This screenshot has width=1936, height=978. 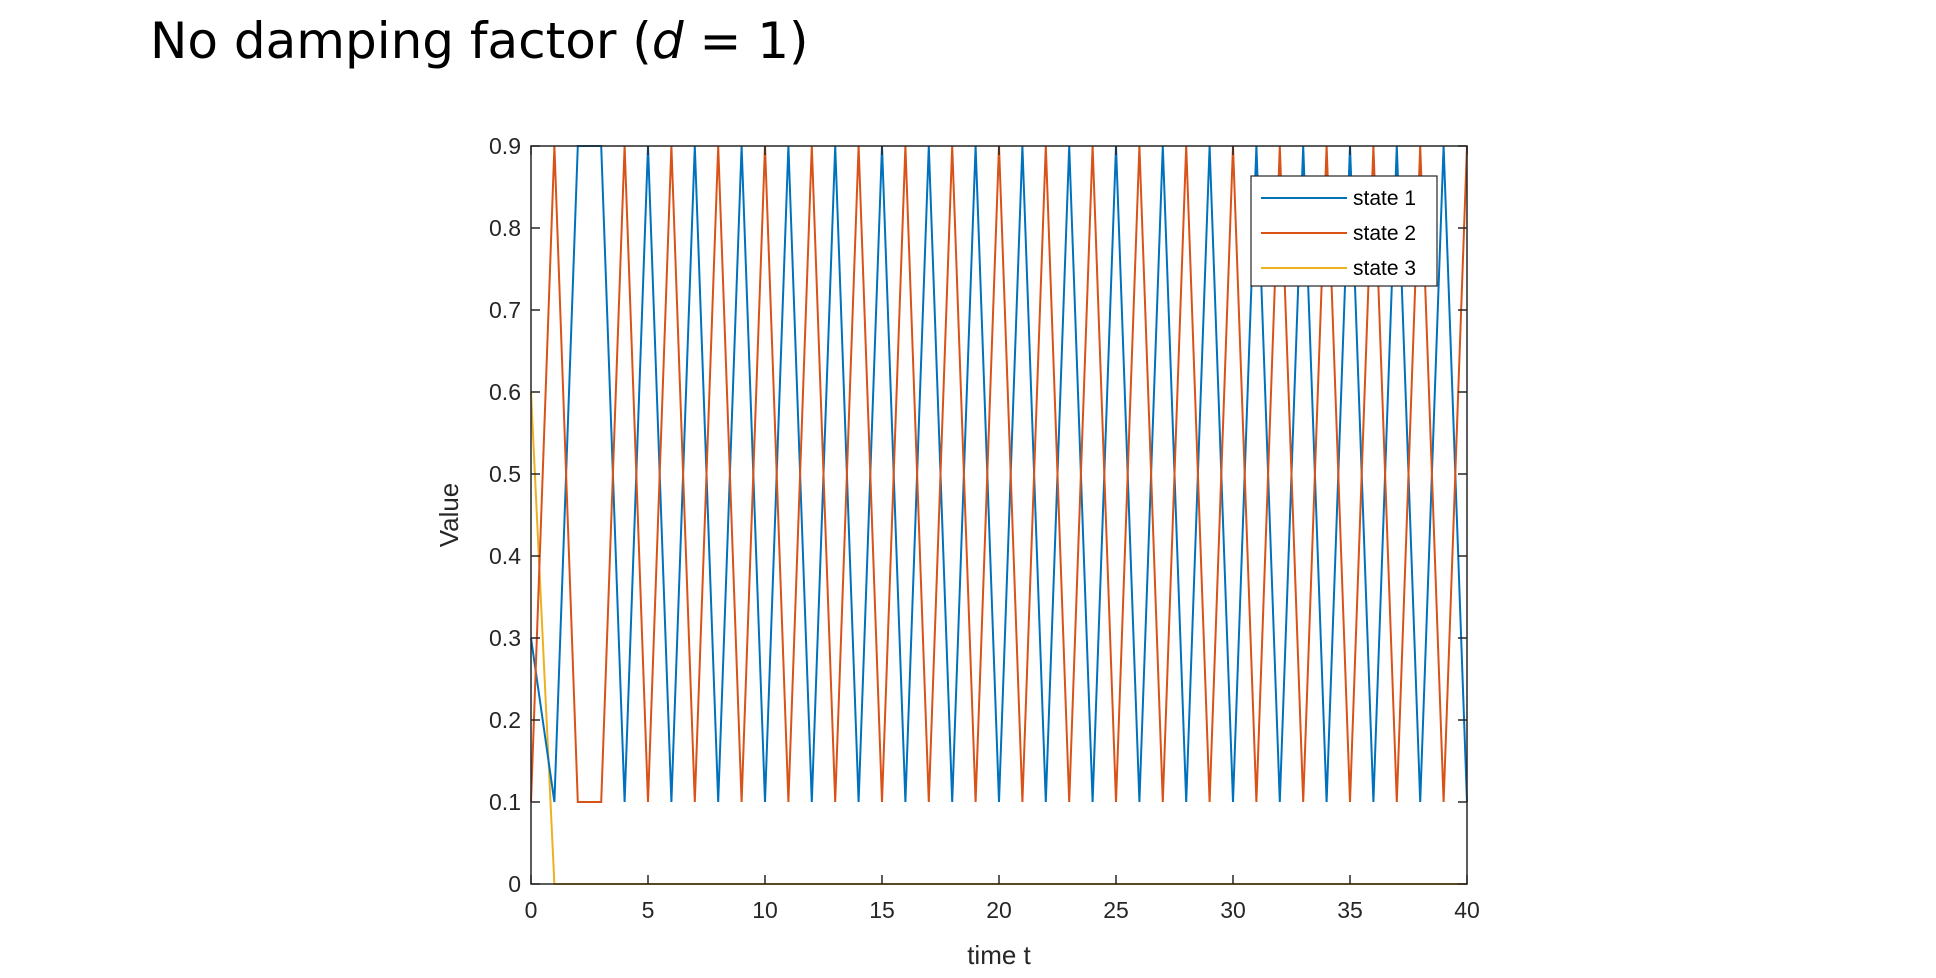 I want to click on slide-title: No damping factor (d = 1), so click(x=479, y=41).